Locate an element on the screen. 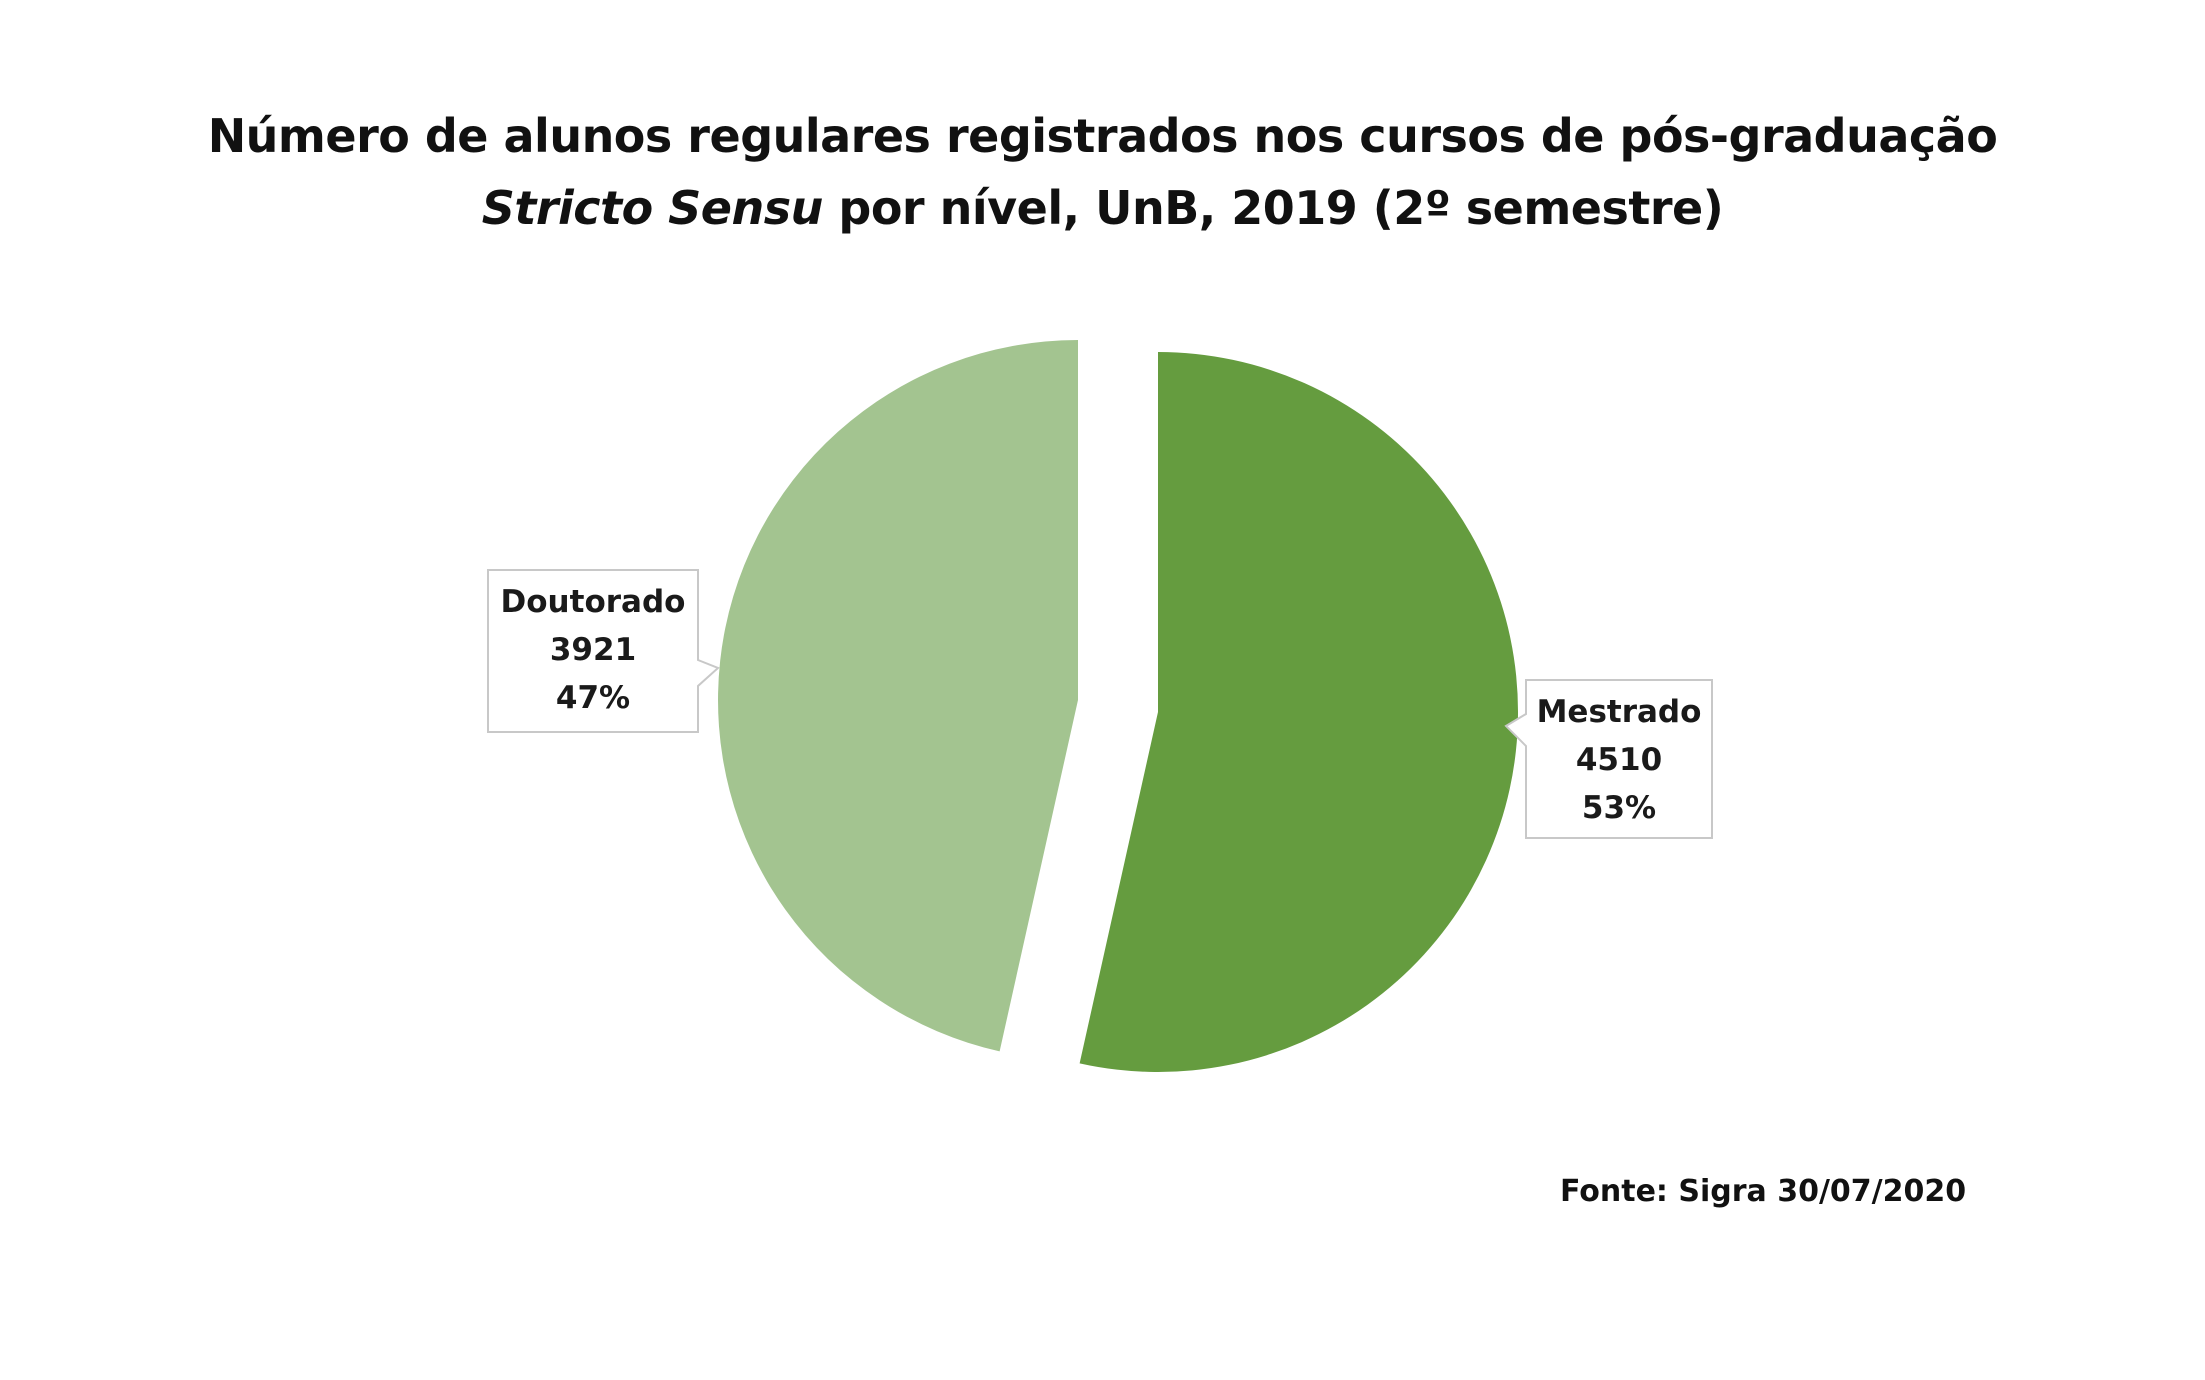 The image size is (2205, 1380). callout-box-doutorado is located at coordinates (603, 651).